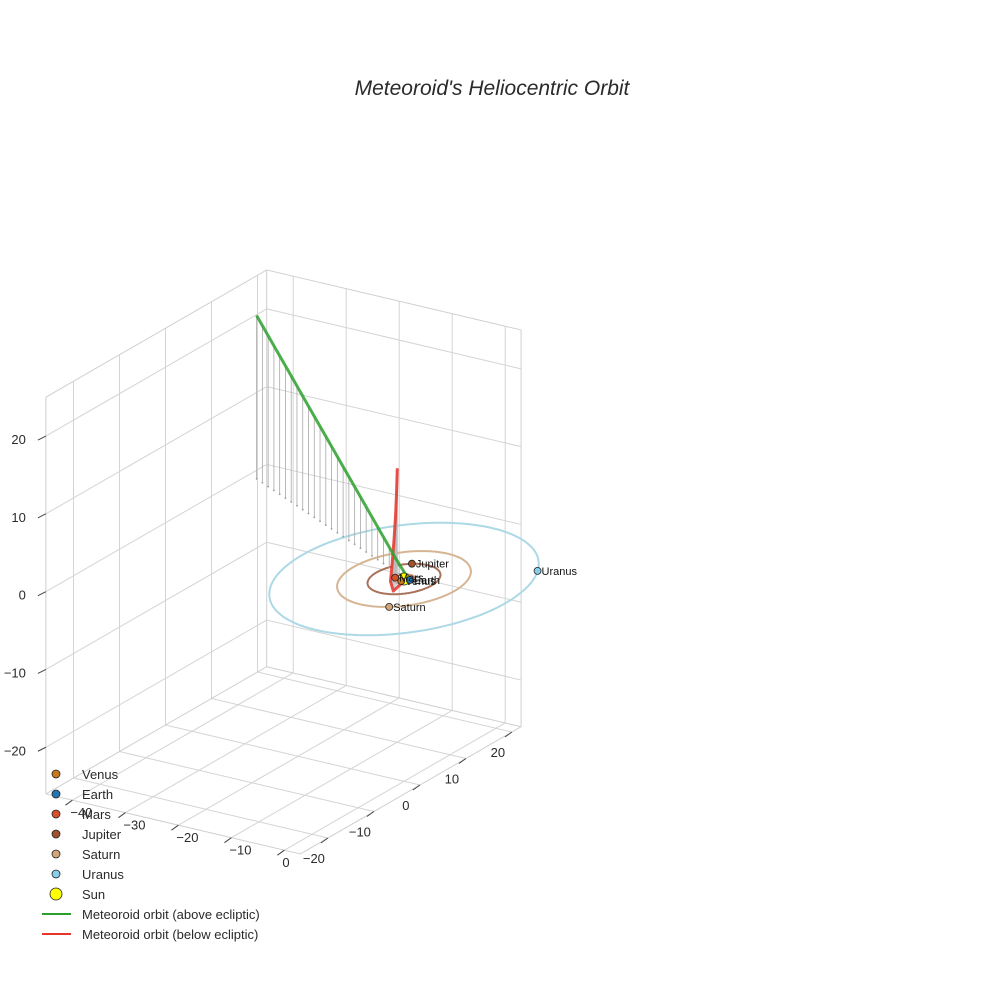  What do you see at coordinates (102, 834) in the screenshot?
I see `legend-label: Jupiter` at bounding box center [102, 834].